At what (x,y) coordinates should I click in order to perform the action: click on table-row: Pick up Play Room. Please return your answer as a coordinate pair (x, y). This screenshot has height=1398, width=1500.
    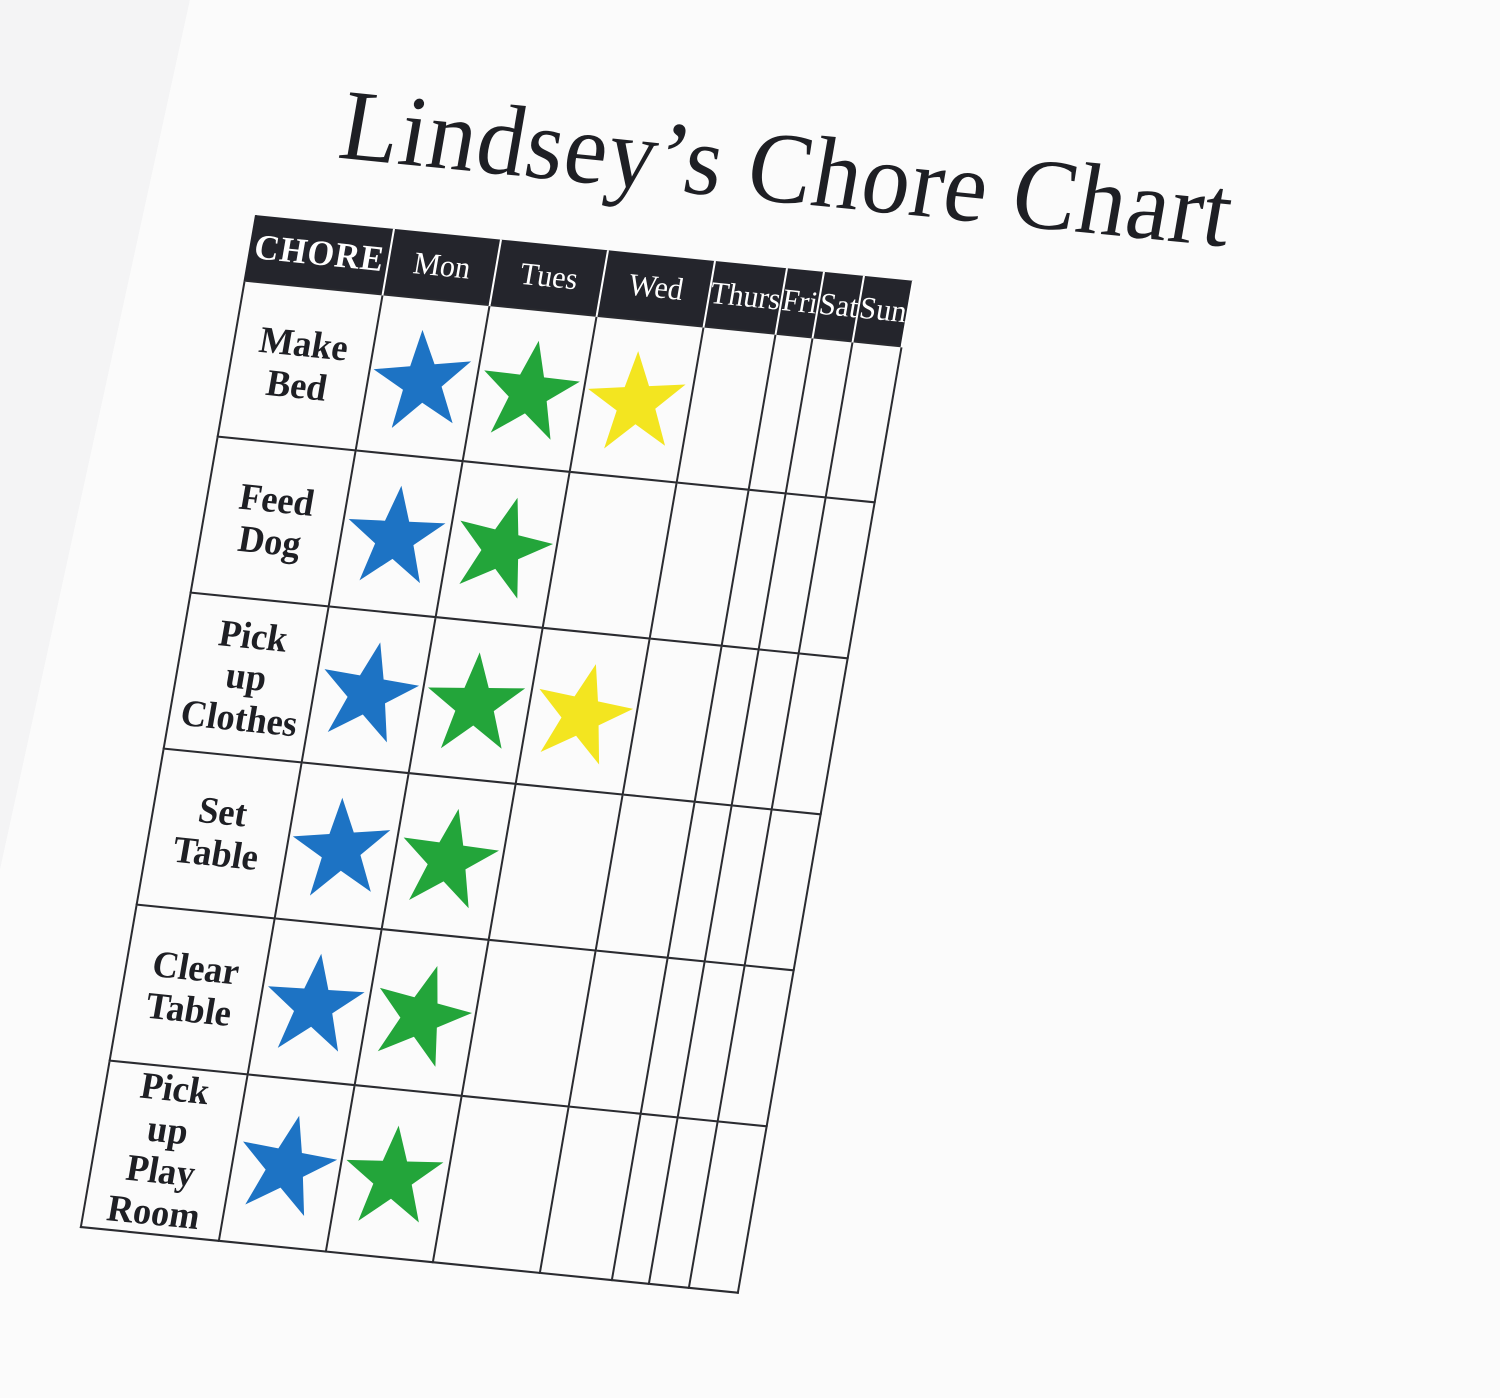
    Looking at the image, I should click on (423, 1177).